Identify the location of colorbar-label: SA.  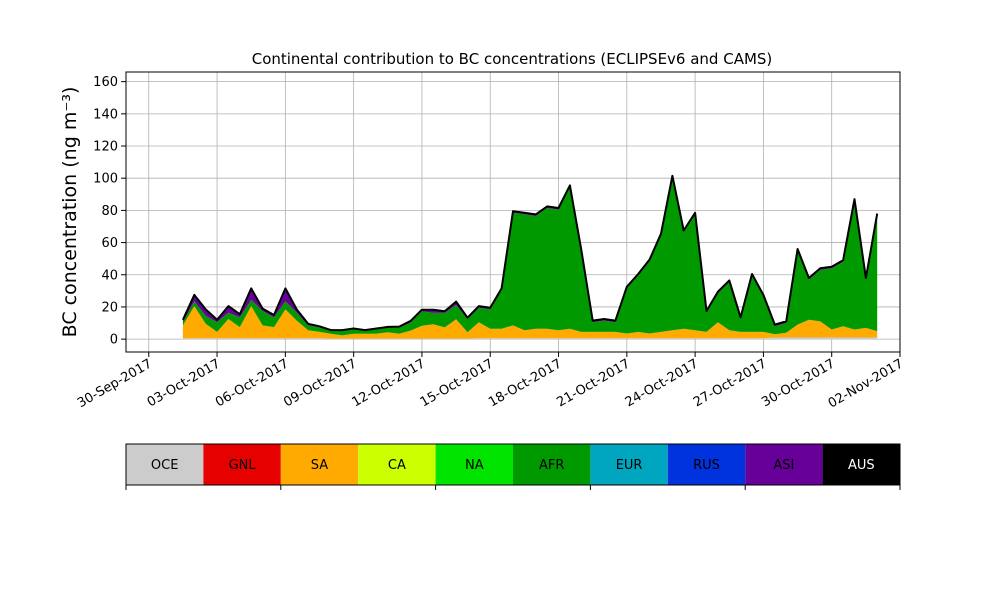
(319, 465).